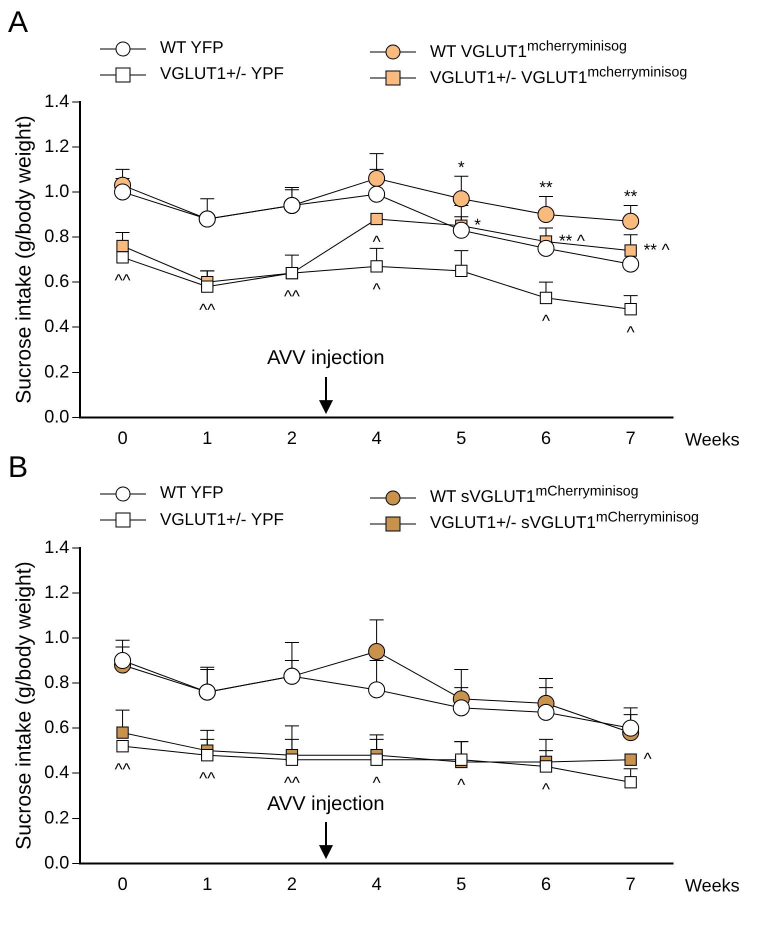 Image resolution: width=761 pixels, height=947 pixels. What do you see at coordinates (19, 22) in the screenshot?
I see `chart-title: A` at bounding box center [19, 22].